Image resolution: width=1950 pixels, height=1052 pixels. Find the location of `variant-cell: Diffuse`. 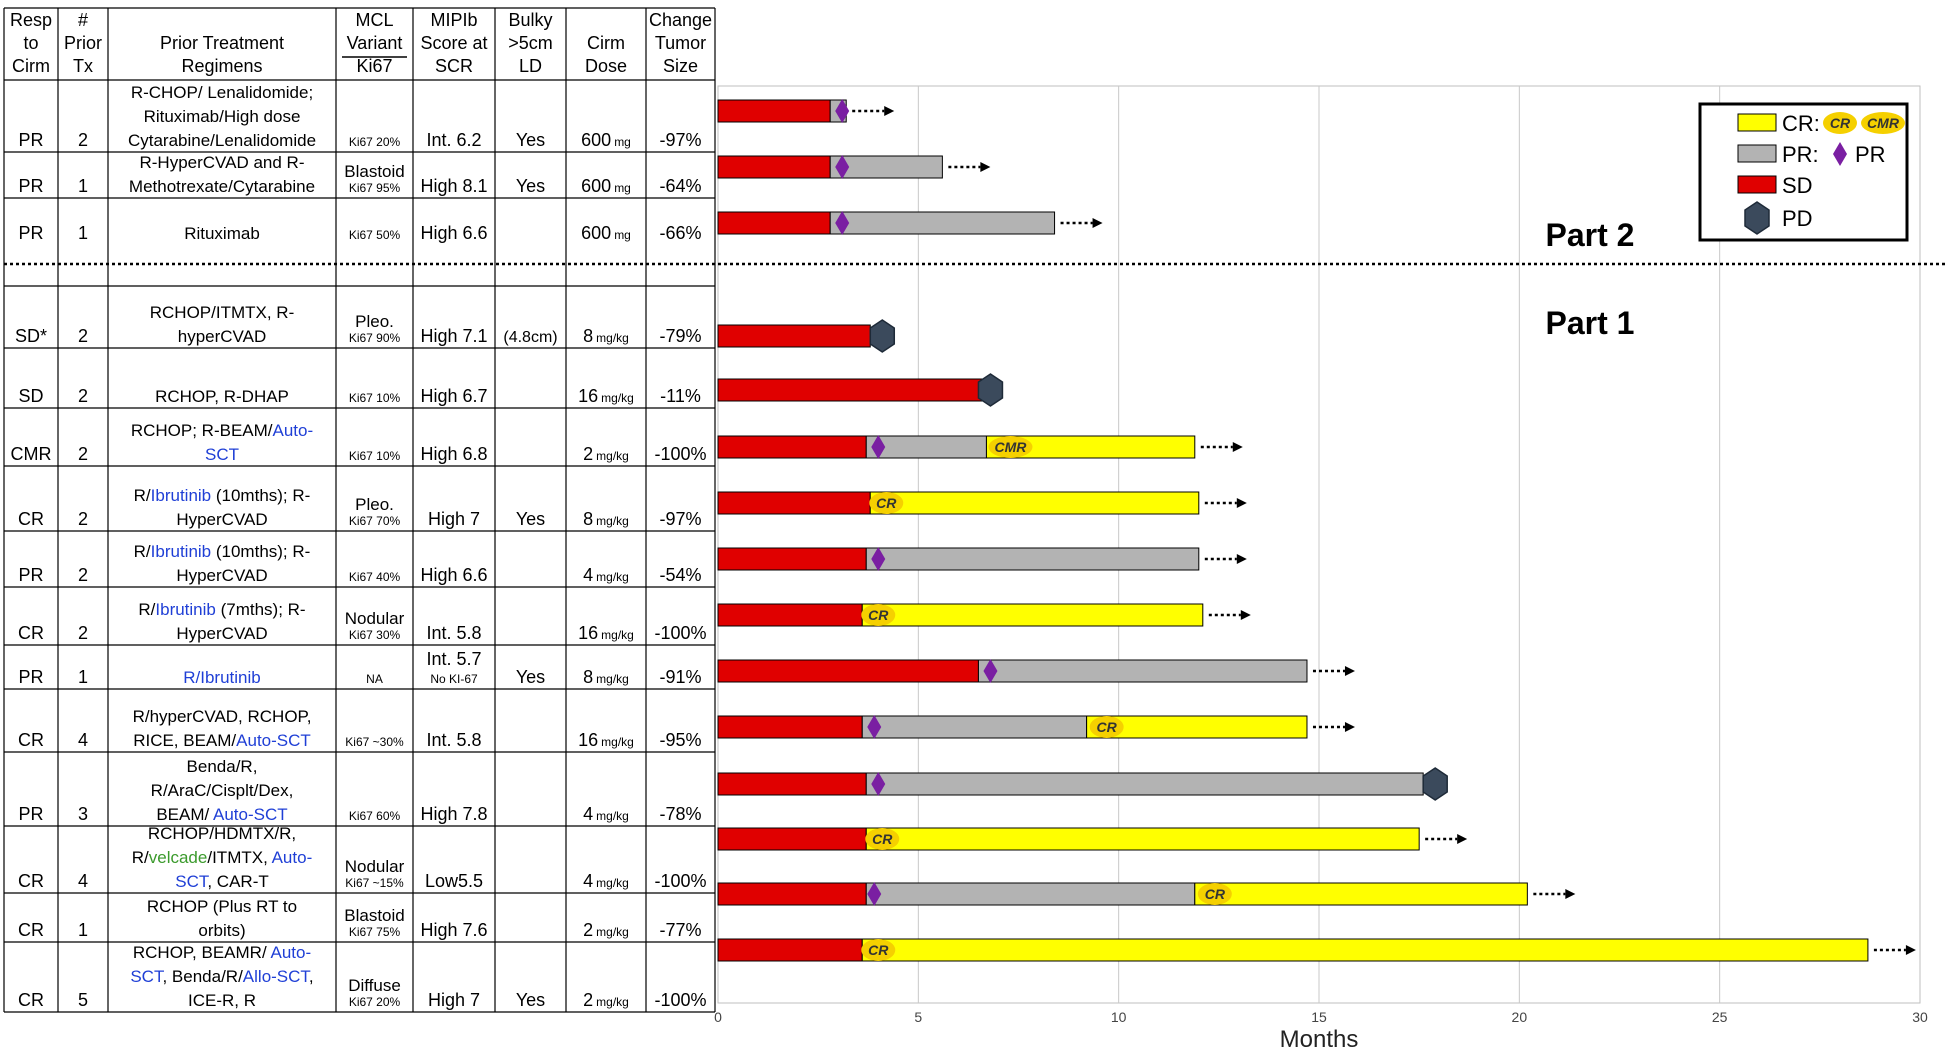

variant-cell: Diffuse is located at coordinates (374, 985).